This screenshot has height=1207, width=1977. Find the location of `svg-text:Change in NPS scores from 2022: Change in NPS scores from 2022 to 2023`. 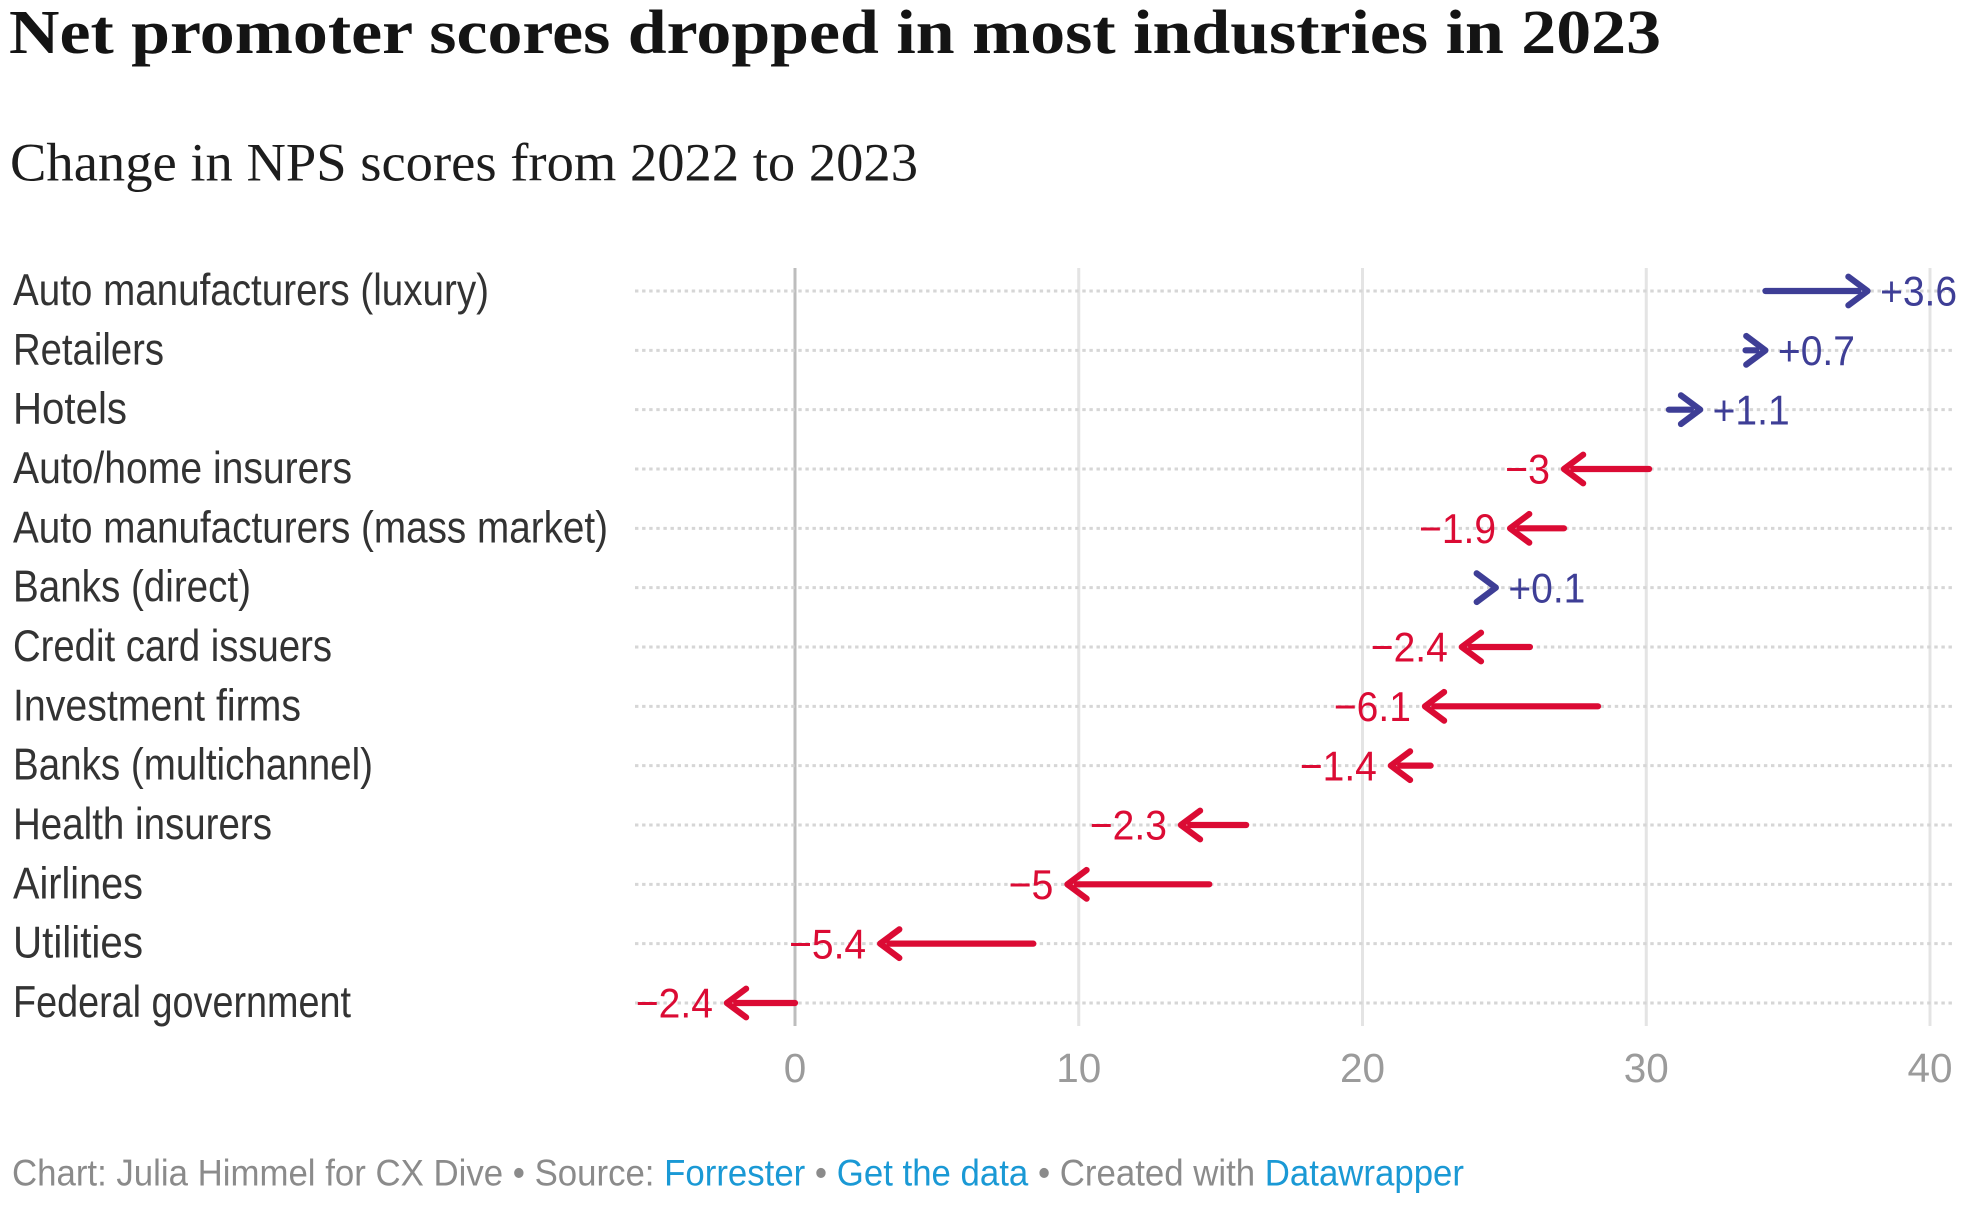

svg-text:Change in NPS scores from 2022: Change in NPS scores from 2022 to 2023 is located at coordinates (464, 163).